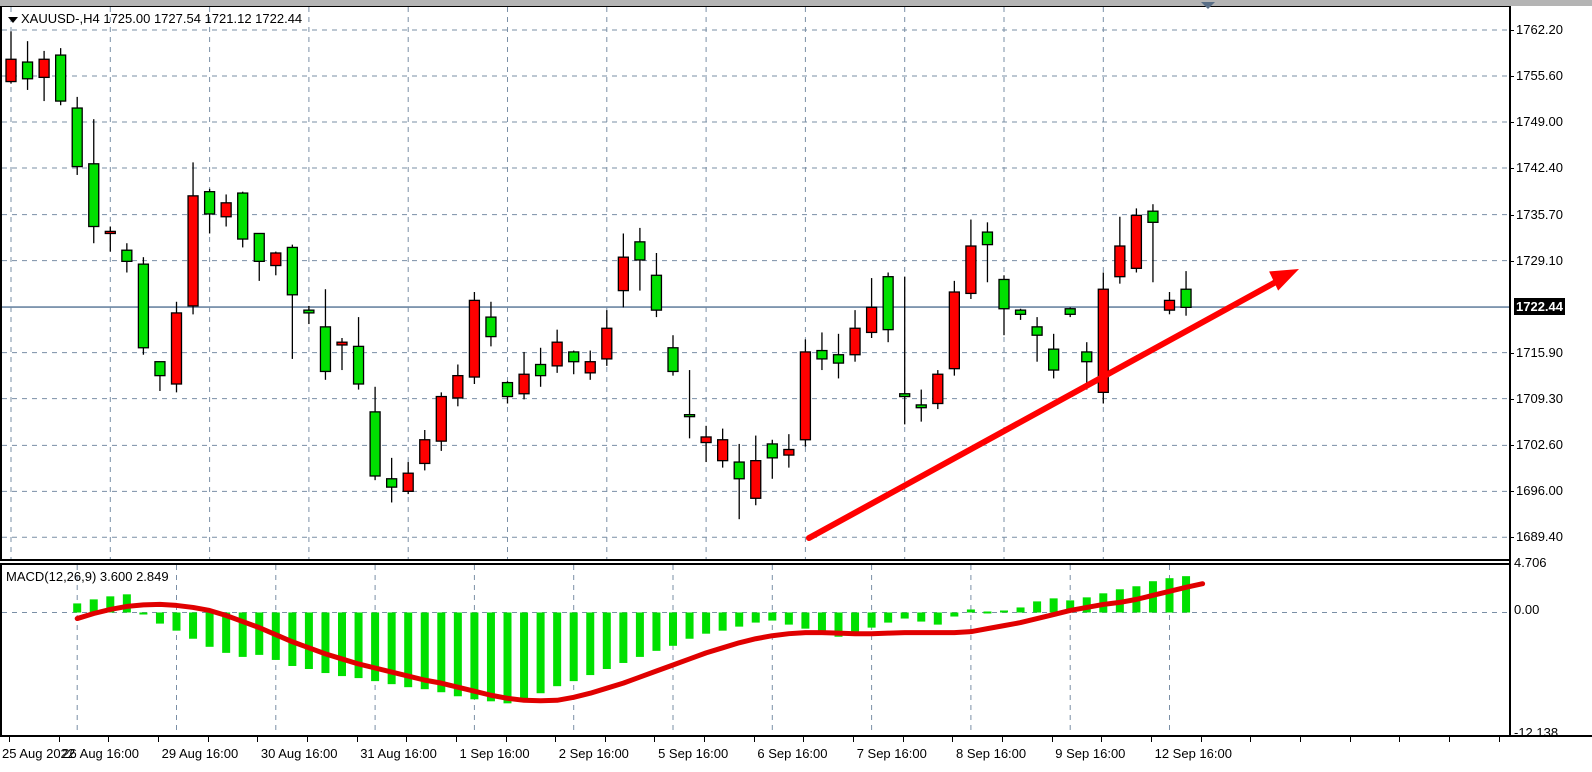 The image size is (1592, 772). What do you see at coordinates (1208, 5) in the screenshot?
I see `triangle-down-marker-icon` at bounding box center [1208, 5].